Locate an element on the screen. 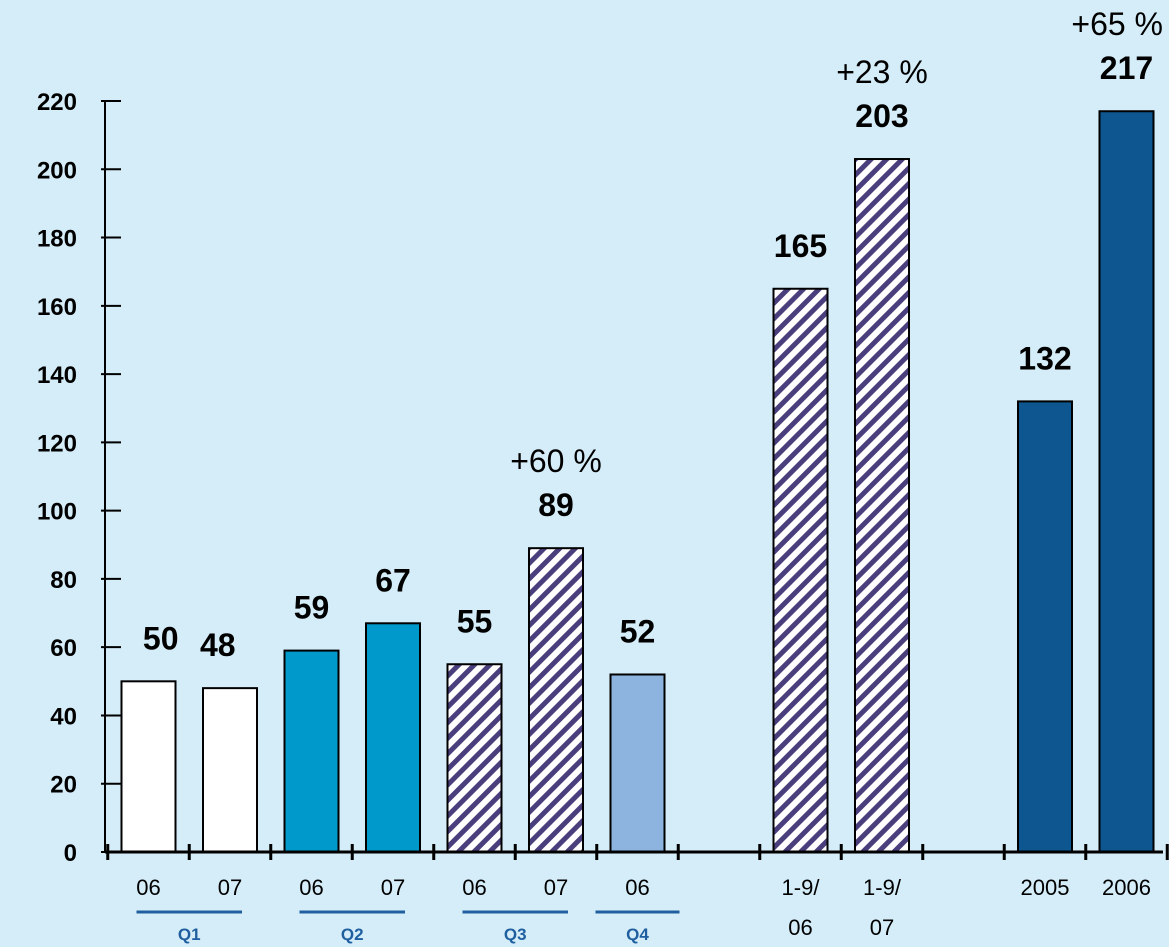 Image resolution: width=1169 pixels, height=947 pixels. x-axis-labels: 06 07 06 07 06 07 06 1-9/06 1-9/07 2005 2006 is located at coordinates (643, 907).